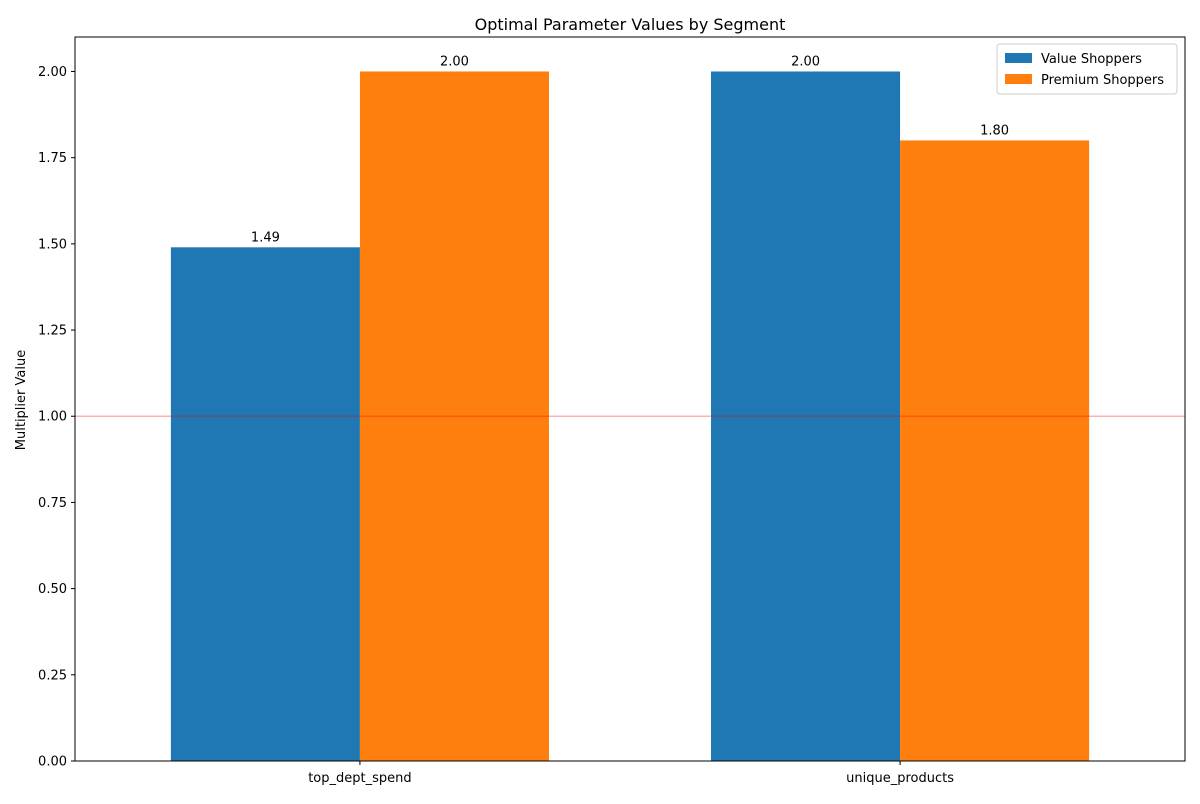  I want to click on y-tick-label: 0.25, so click(52, 675).